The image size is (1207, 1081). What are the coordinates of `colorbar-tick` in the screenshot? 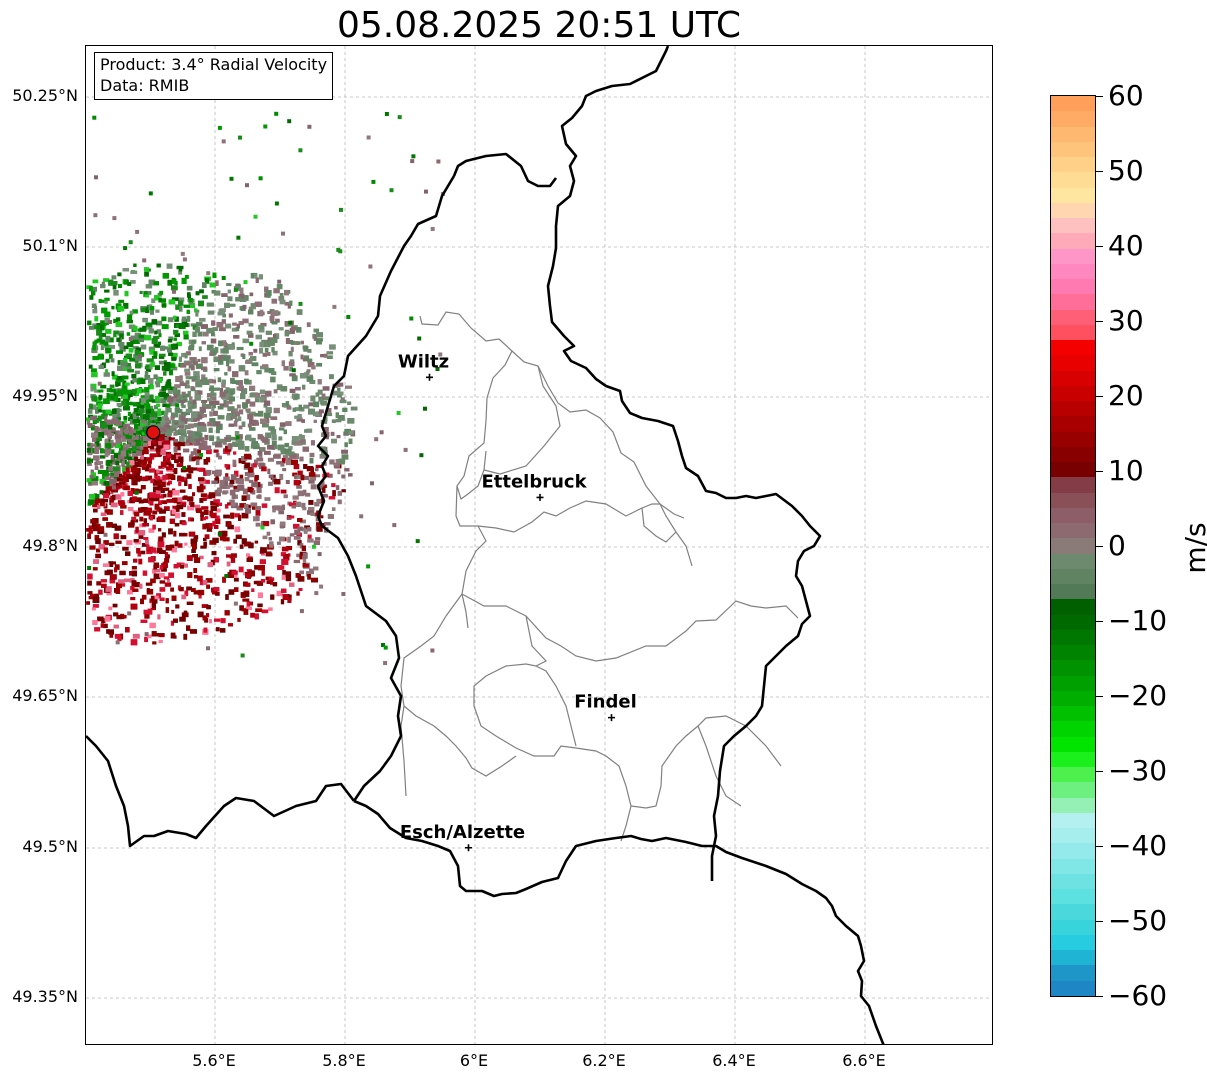 It's located at (1099, 321).